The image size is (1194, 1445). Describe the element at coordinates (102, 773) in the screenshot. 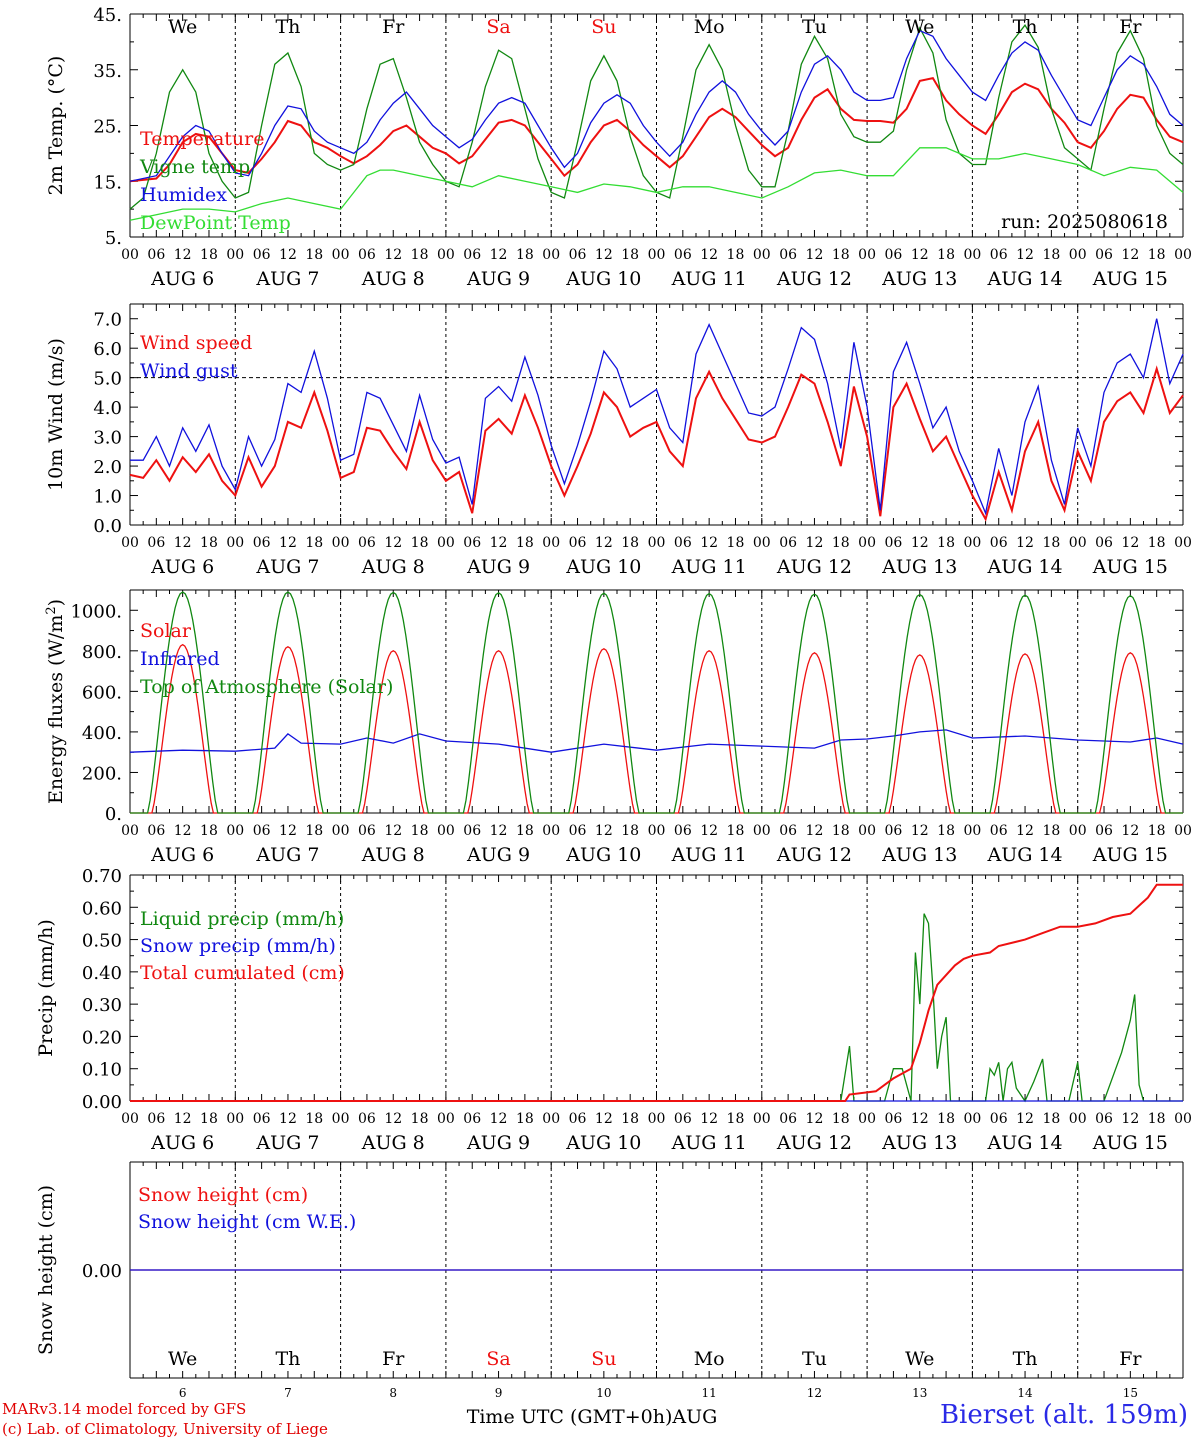

I see `y-tick-label: 200.` at that location.